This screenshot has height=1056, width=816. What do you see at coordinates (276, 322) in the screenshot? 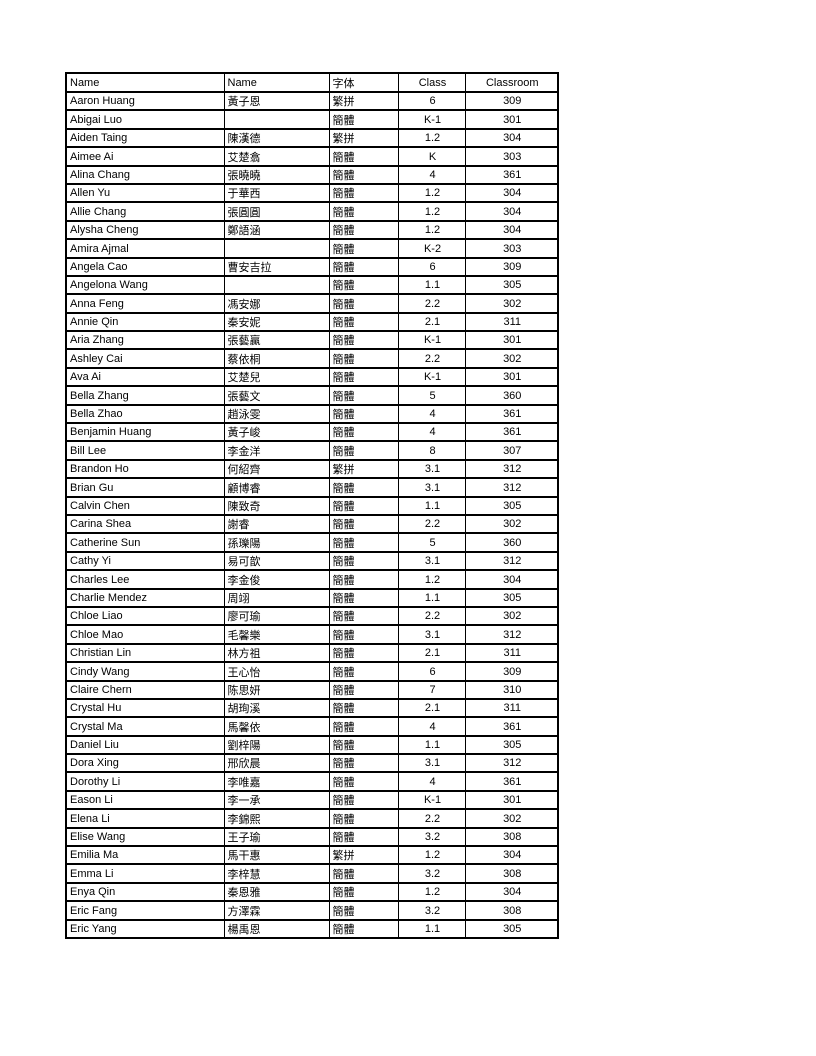
I see `cell-name-chinese: 秦安妮` at bounding box center [276, 322].